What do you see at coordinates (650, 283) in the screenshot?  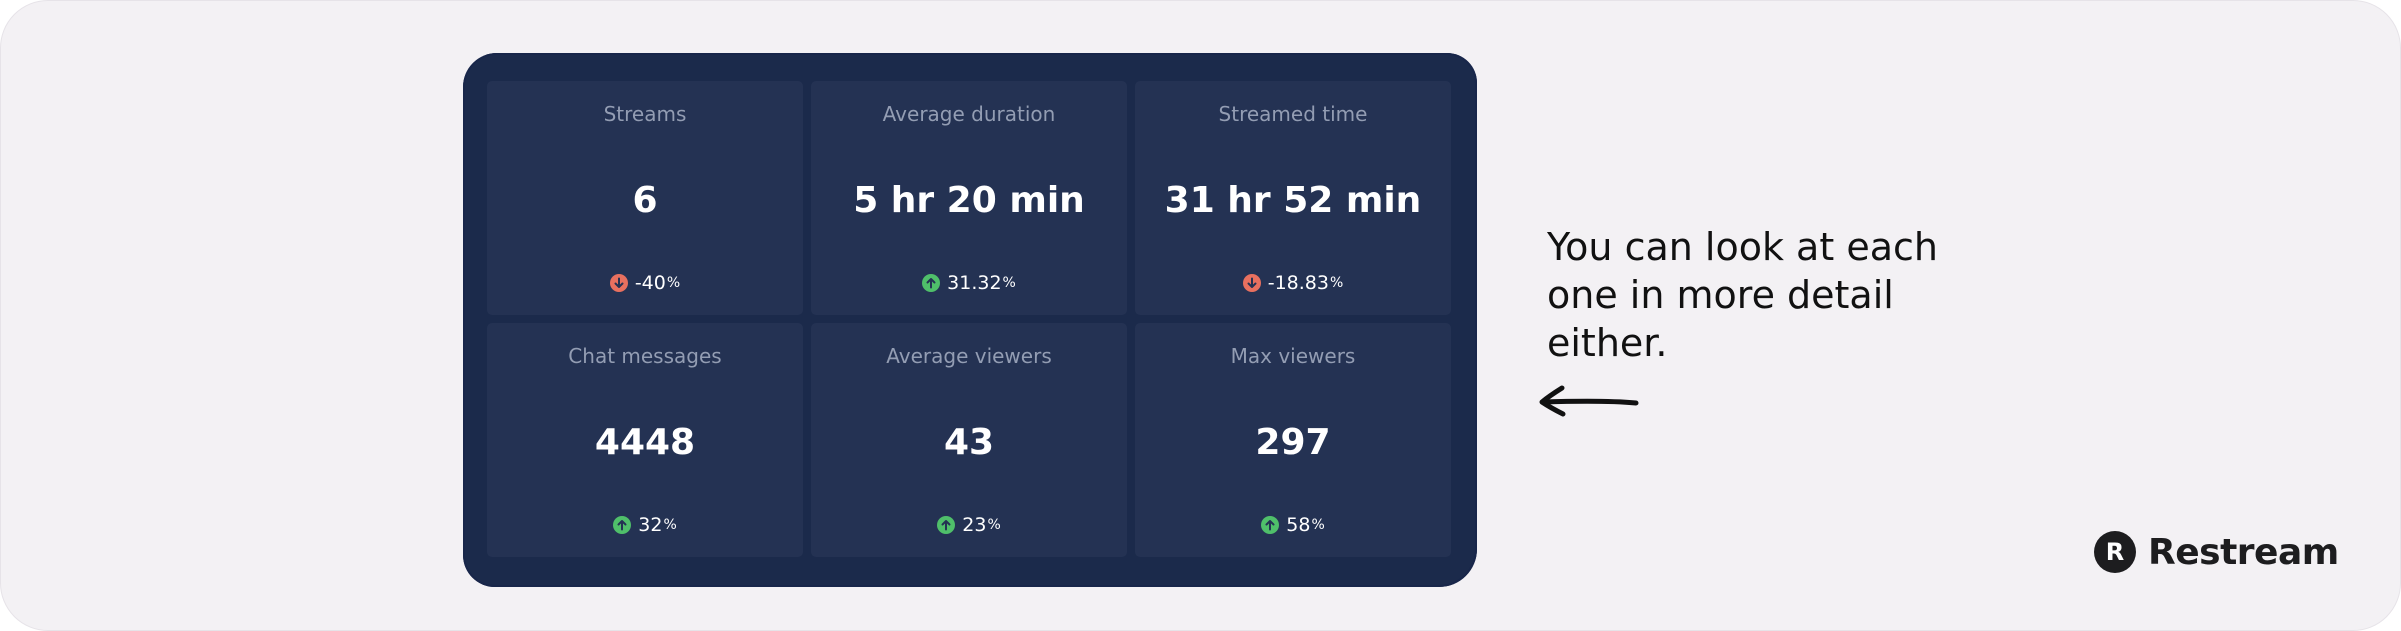 I see `stat-change-value: -40` at bounding box center [650, 283].